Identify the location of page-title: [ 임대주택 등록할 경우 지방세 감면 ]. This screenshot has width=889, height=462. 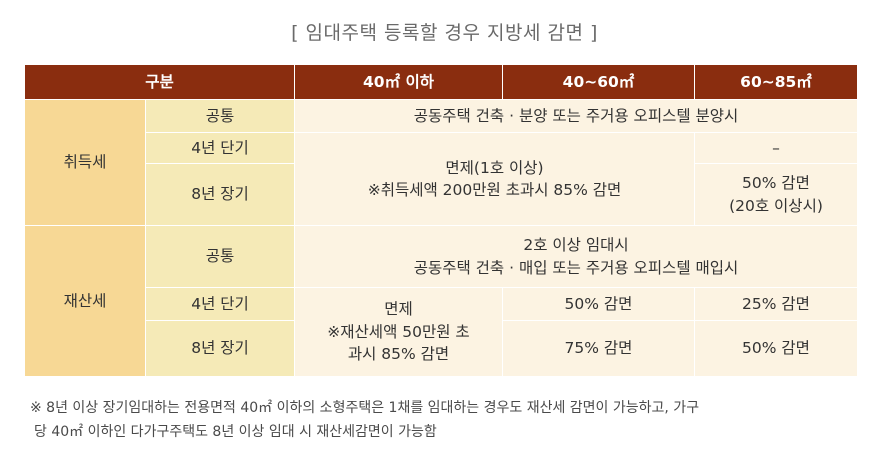
(444, 33).